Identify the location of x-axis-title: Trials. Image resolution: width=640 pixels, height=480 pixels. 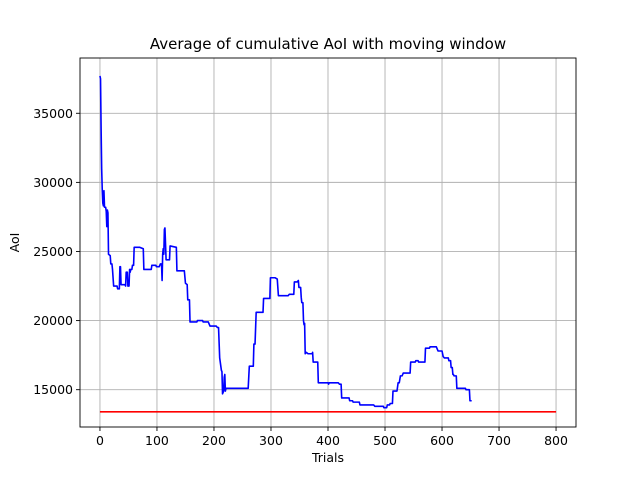
(327, 457).